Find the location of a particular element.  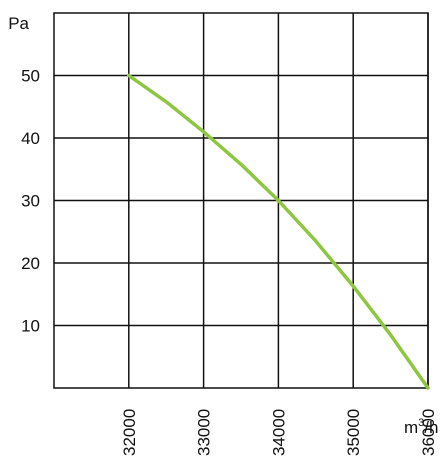

x-tick-label: 32000 is located at coordinates (129, 432).